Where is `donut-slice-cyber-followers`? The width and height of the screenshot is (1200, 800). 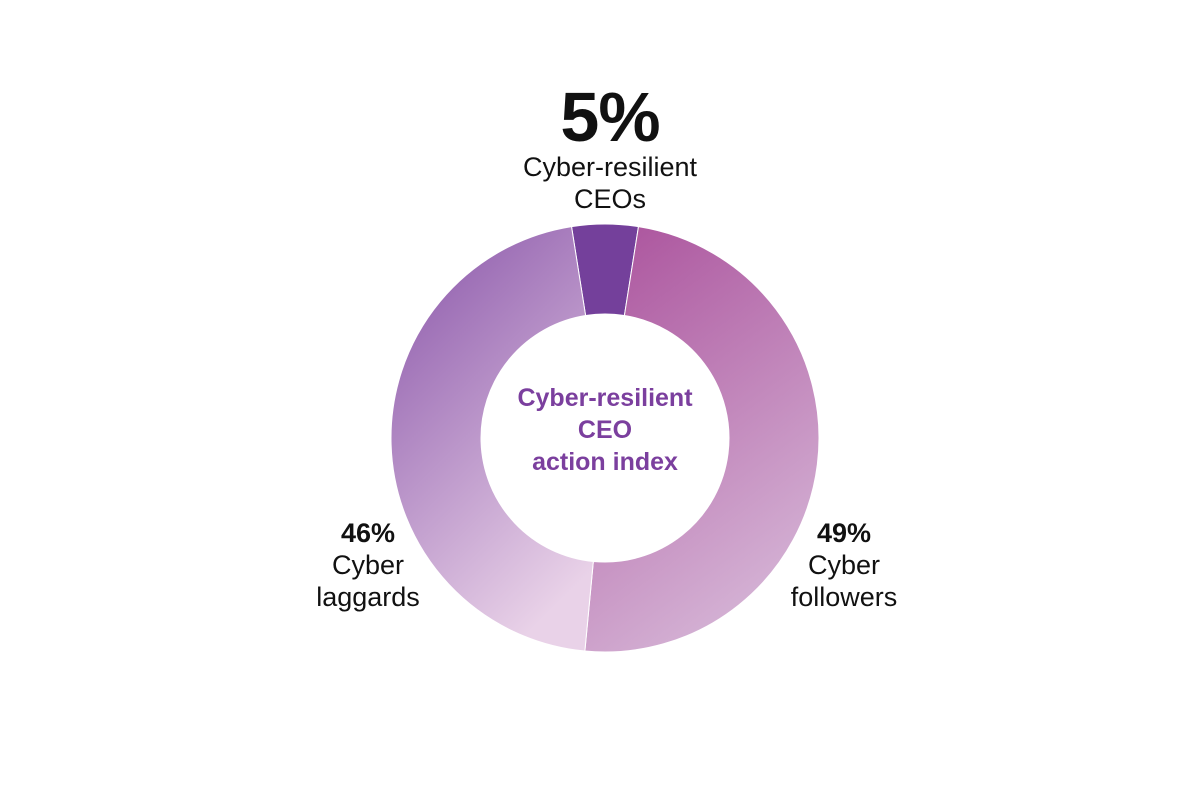 donut-slice-cyber-followers is located at coordinates (702, 439).